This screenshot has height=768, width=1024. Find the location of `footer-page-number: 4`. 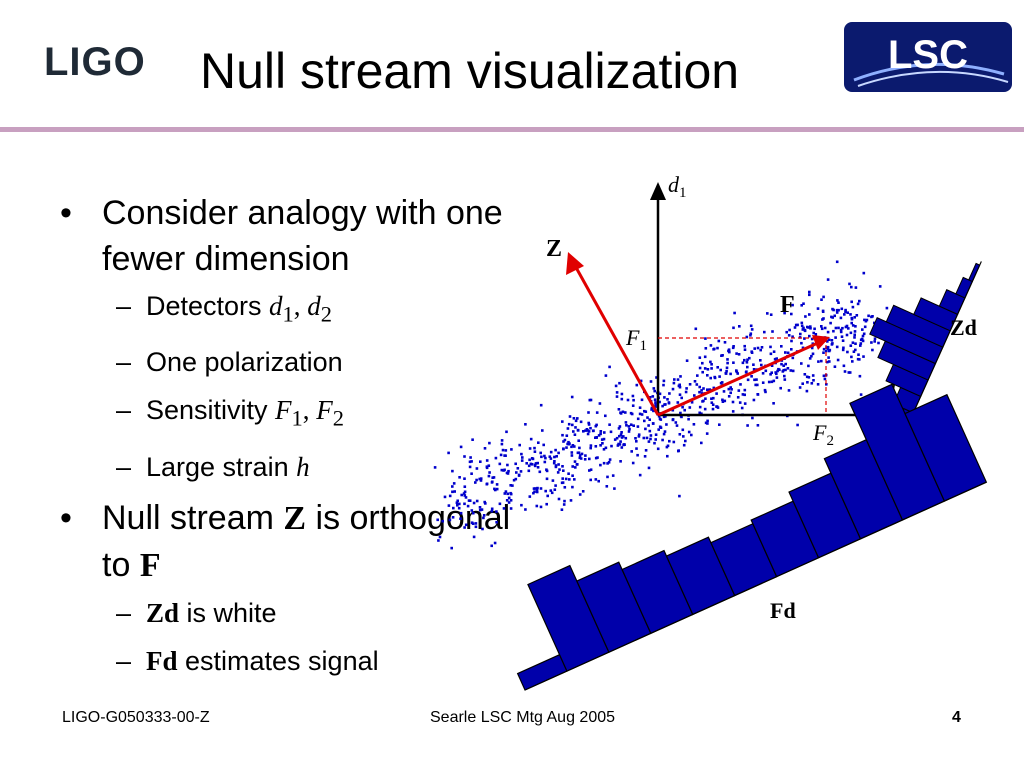

footer-page-number: 4 is located at coordinates (956, 717).